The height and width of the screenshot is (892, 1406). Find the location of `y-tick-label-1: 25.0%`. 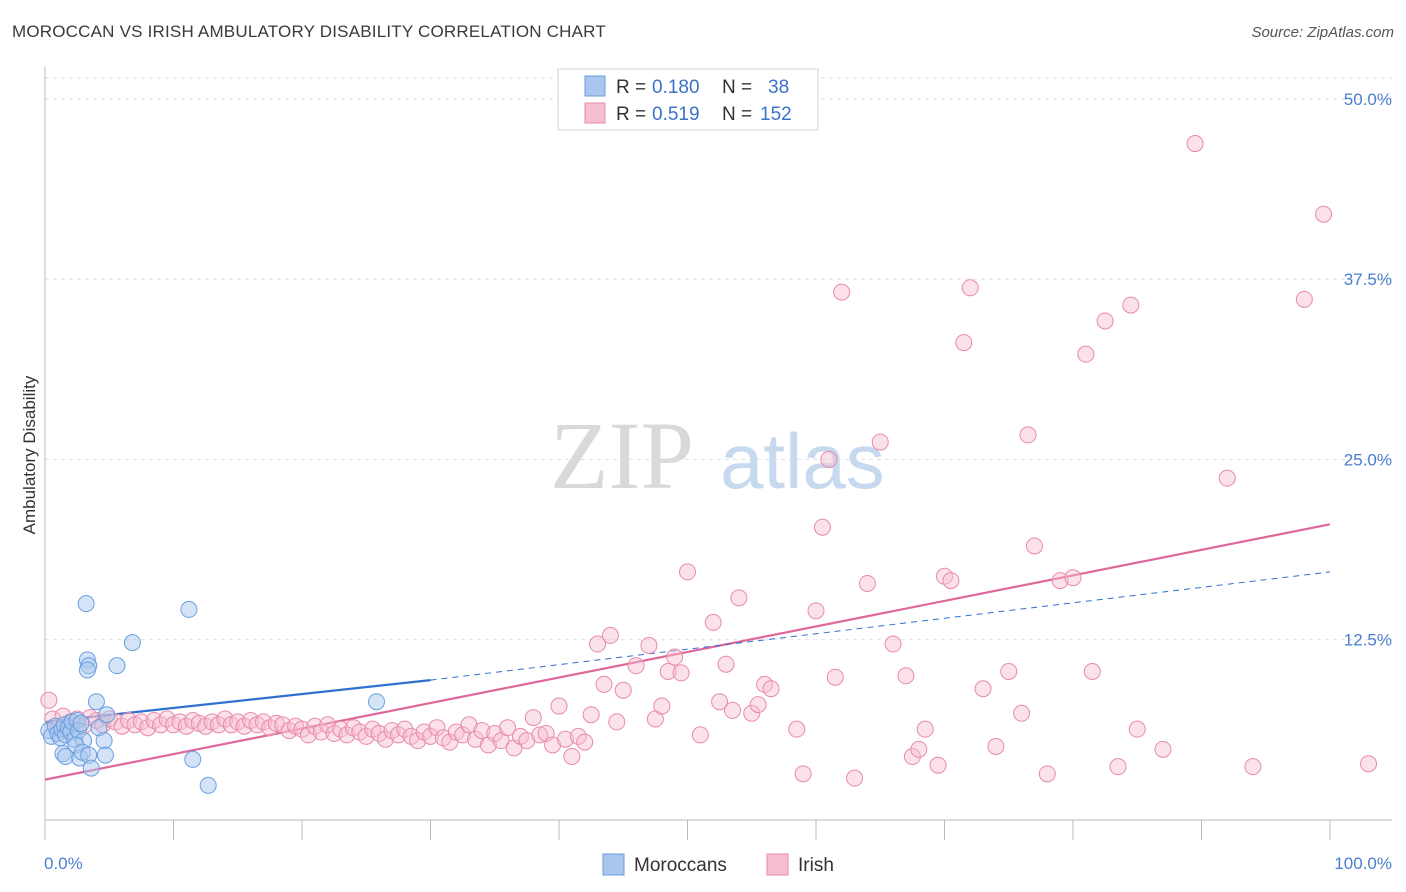

y-tick-label-1: 25.0% is located at coordinates (1368, 459).